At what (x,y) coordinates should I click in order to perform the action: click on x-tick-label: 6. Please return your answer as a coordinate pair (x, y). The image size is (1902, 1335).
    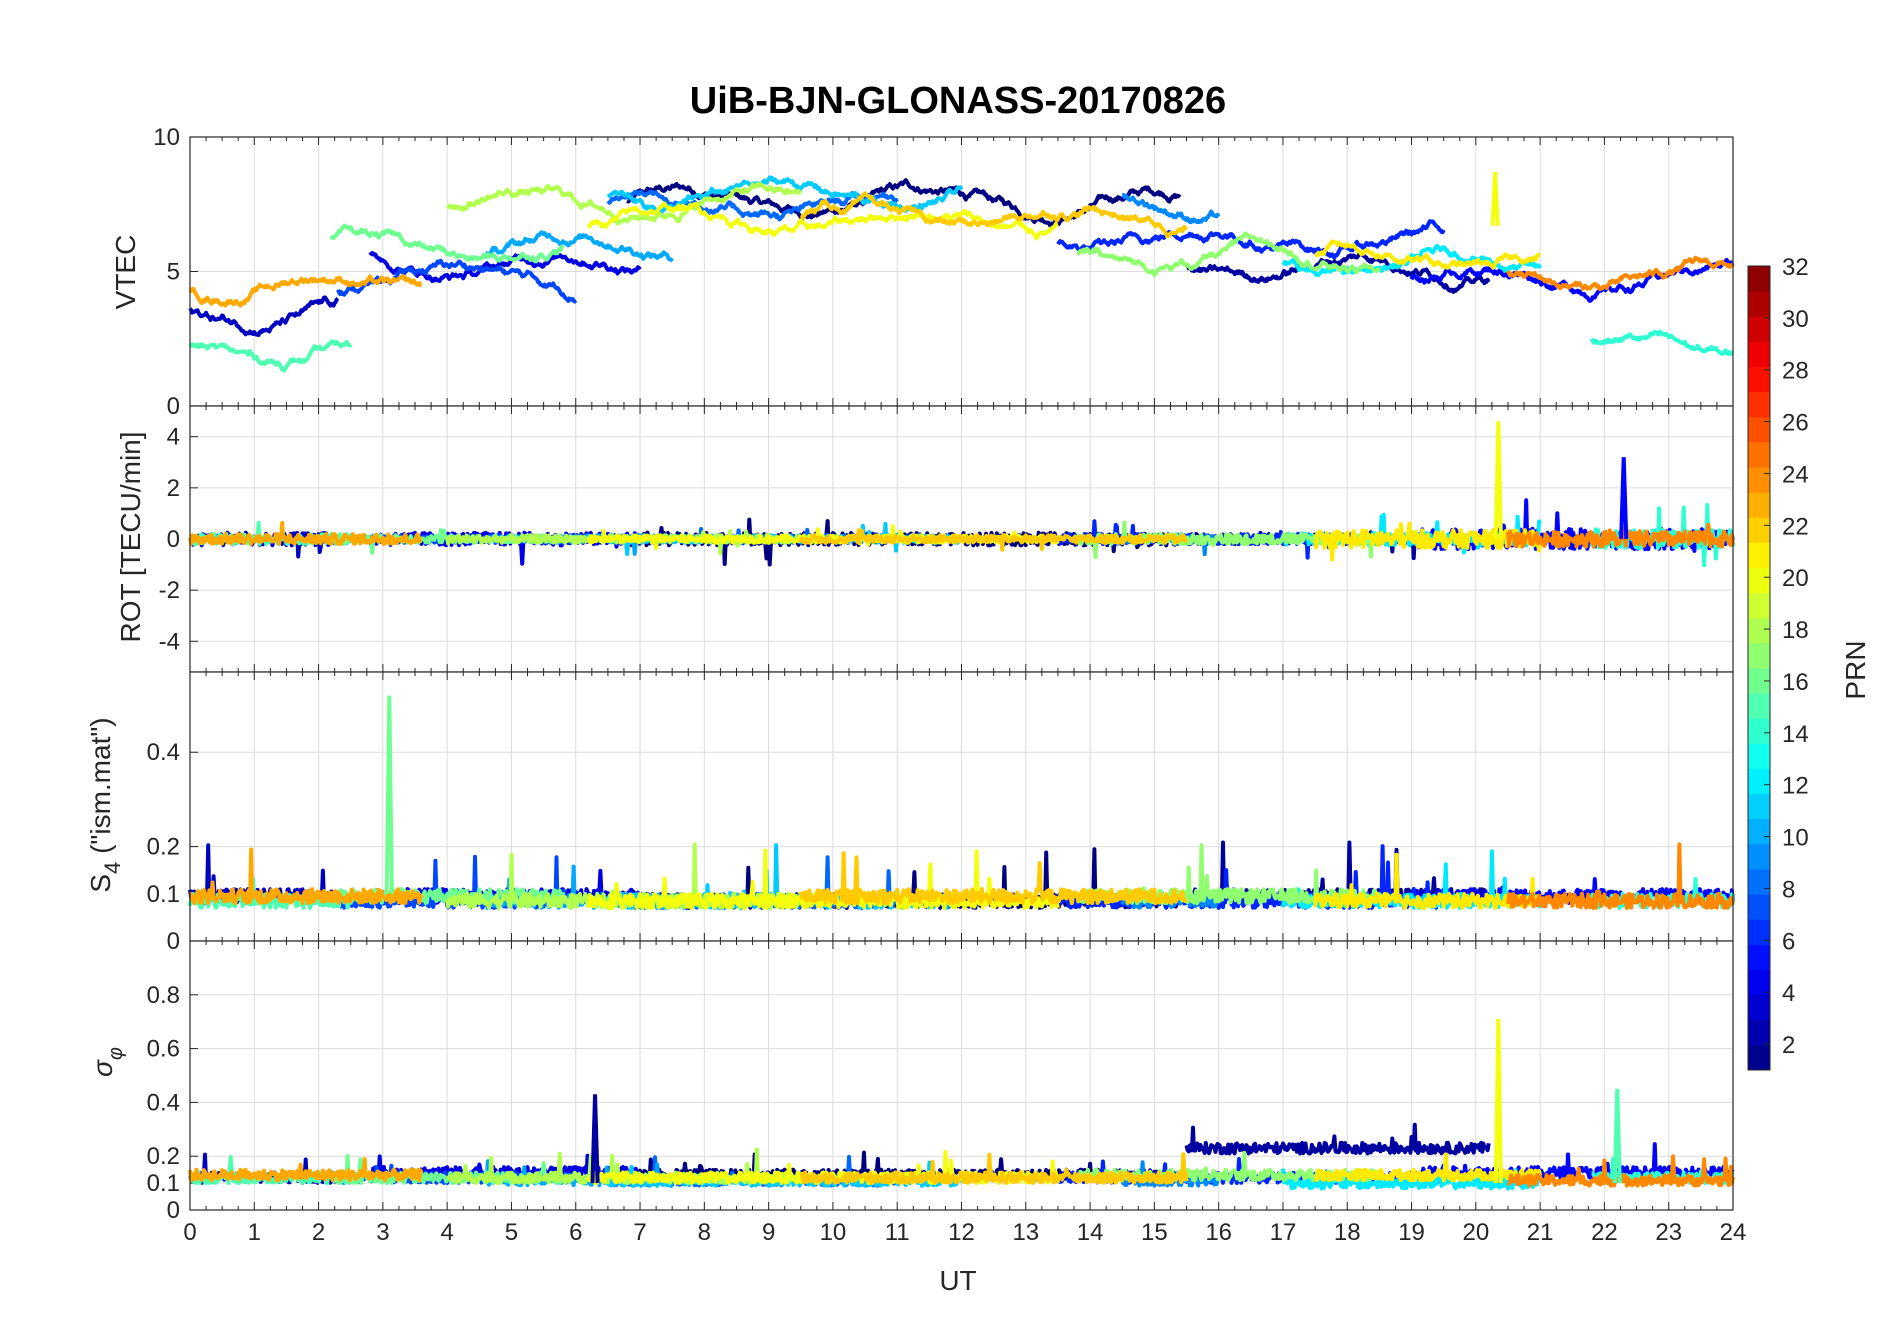
    Looking at the image, I should click on (575, 1232).